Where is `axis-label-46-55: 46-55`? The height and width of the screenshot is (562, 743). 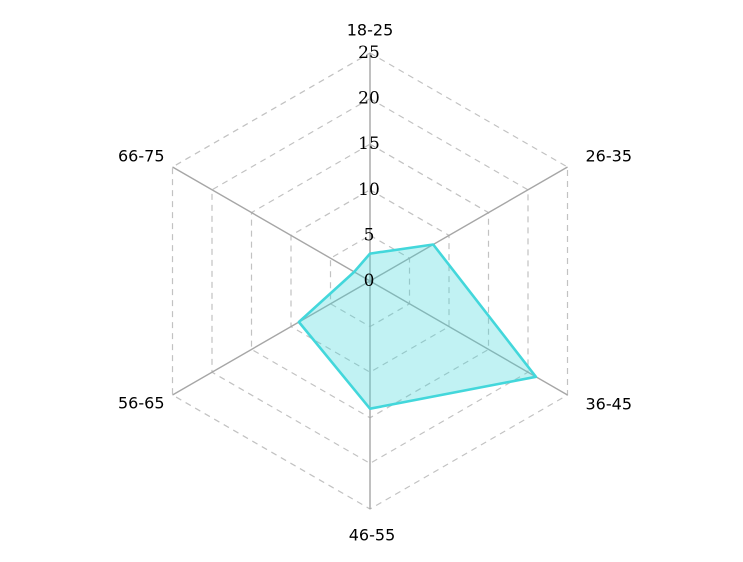
axis-label-46-55: 46-55 is located at coordinates (372, 535).